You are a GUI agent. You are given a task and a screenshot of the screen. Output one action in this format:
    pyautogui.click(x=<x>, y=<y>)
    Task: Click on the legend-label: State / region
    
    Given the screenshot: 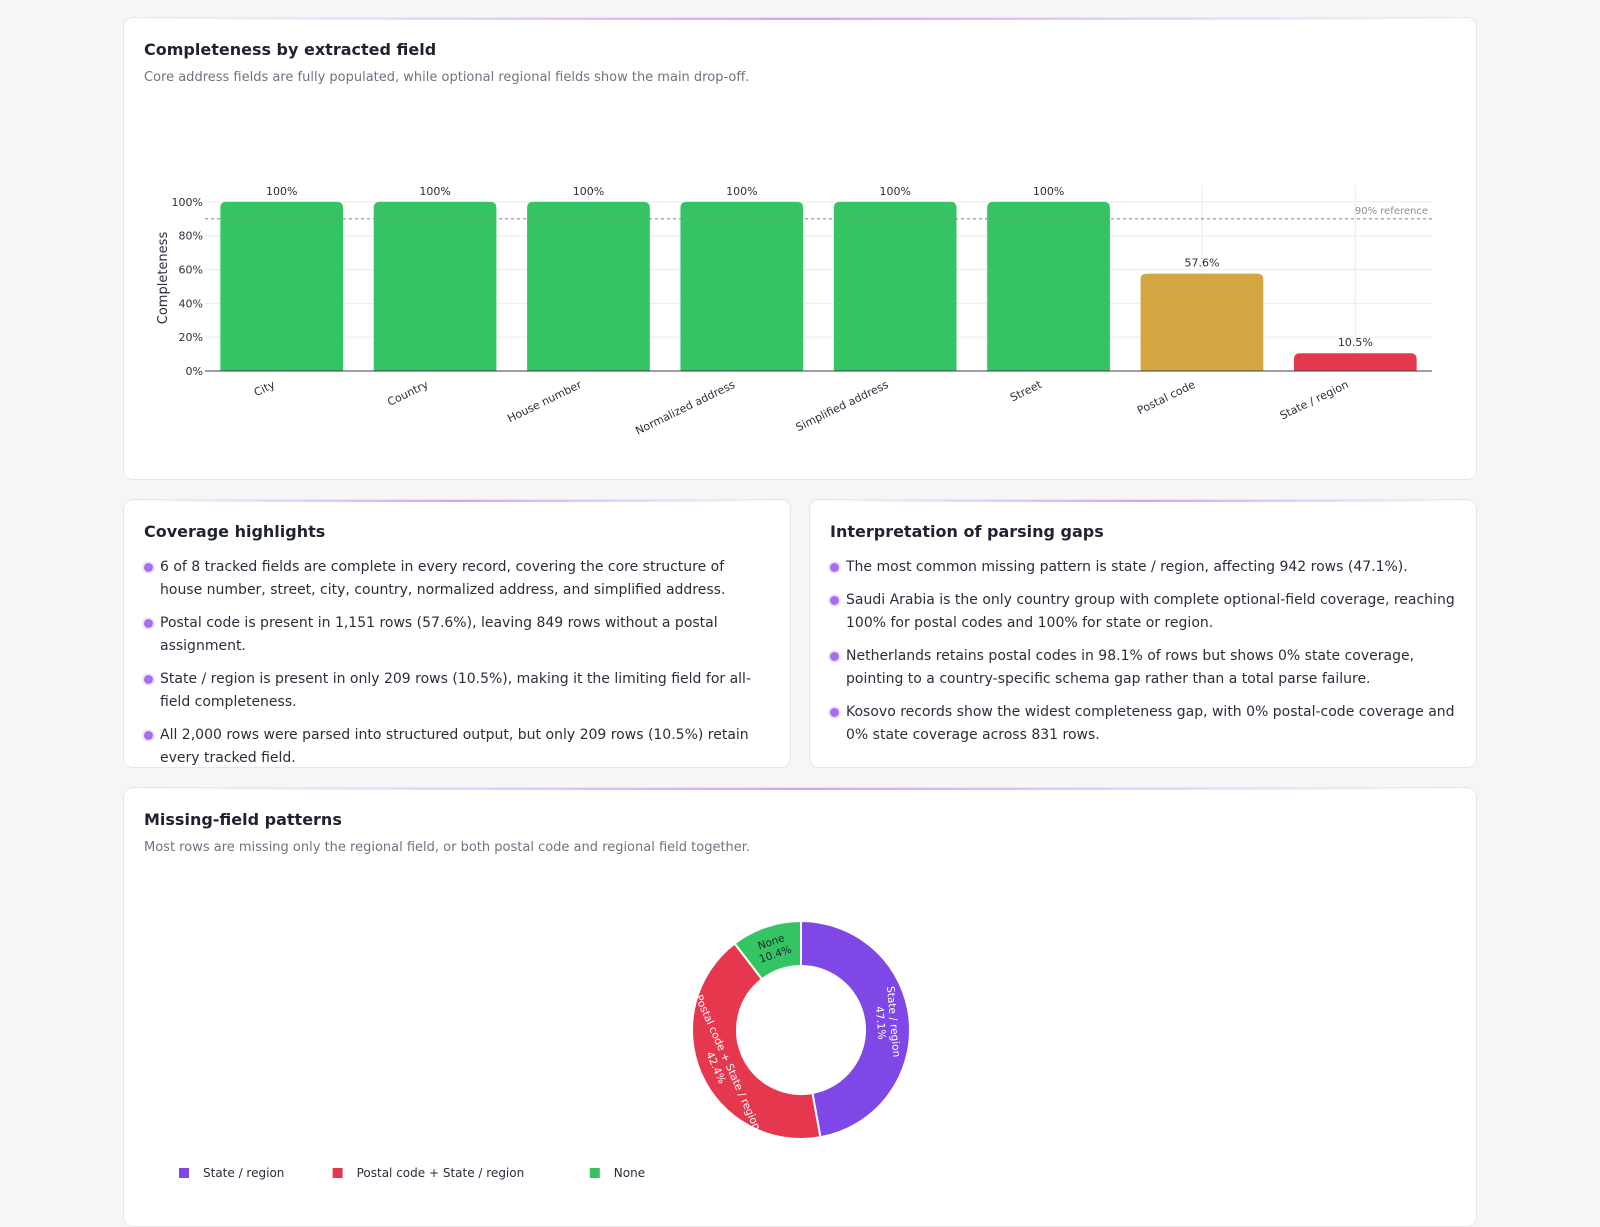 What is the action you would take?
    pyautogui.click(x=243, y=1173)
    